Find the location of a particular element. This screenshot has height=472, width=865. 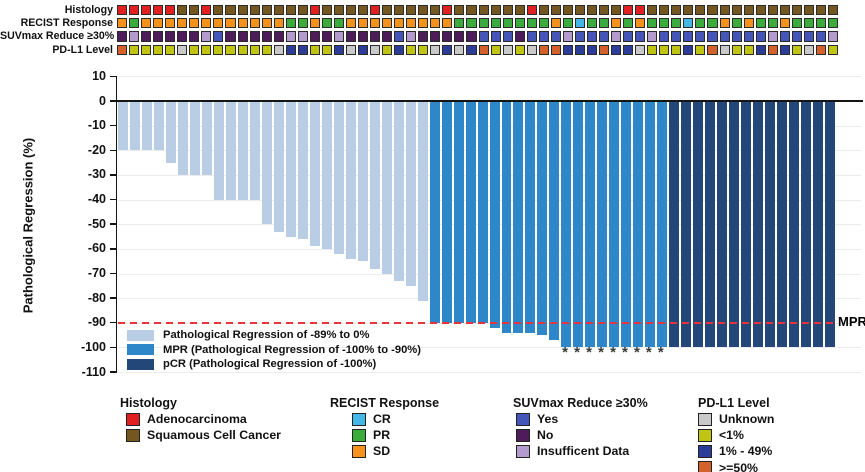

annotation-row-label: SUVmax Reduce ≥30% is located at coordinates (57, 36).